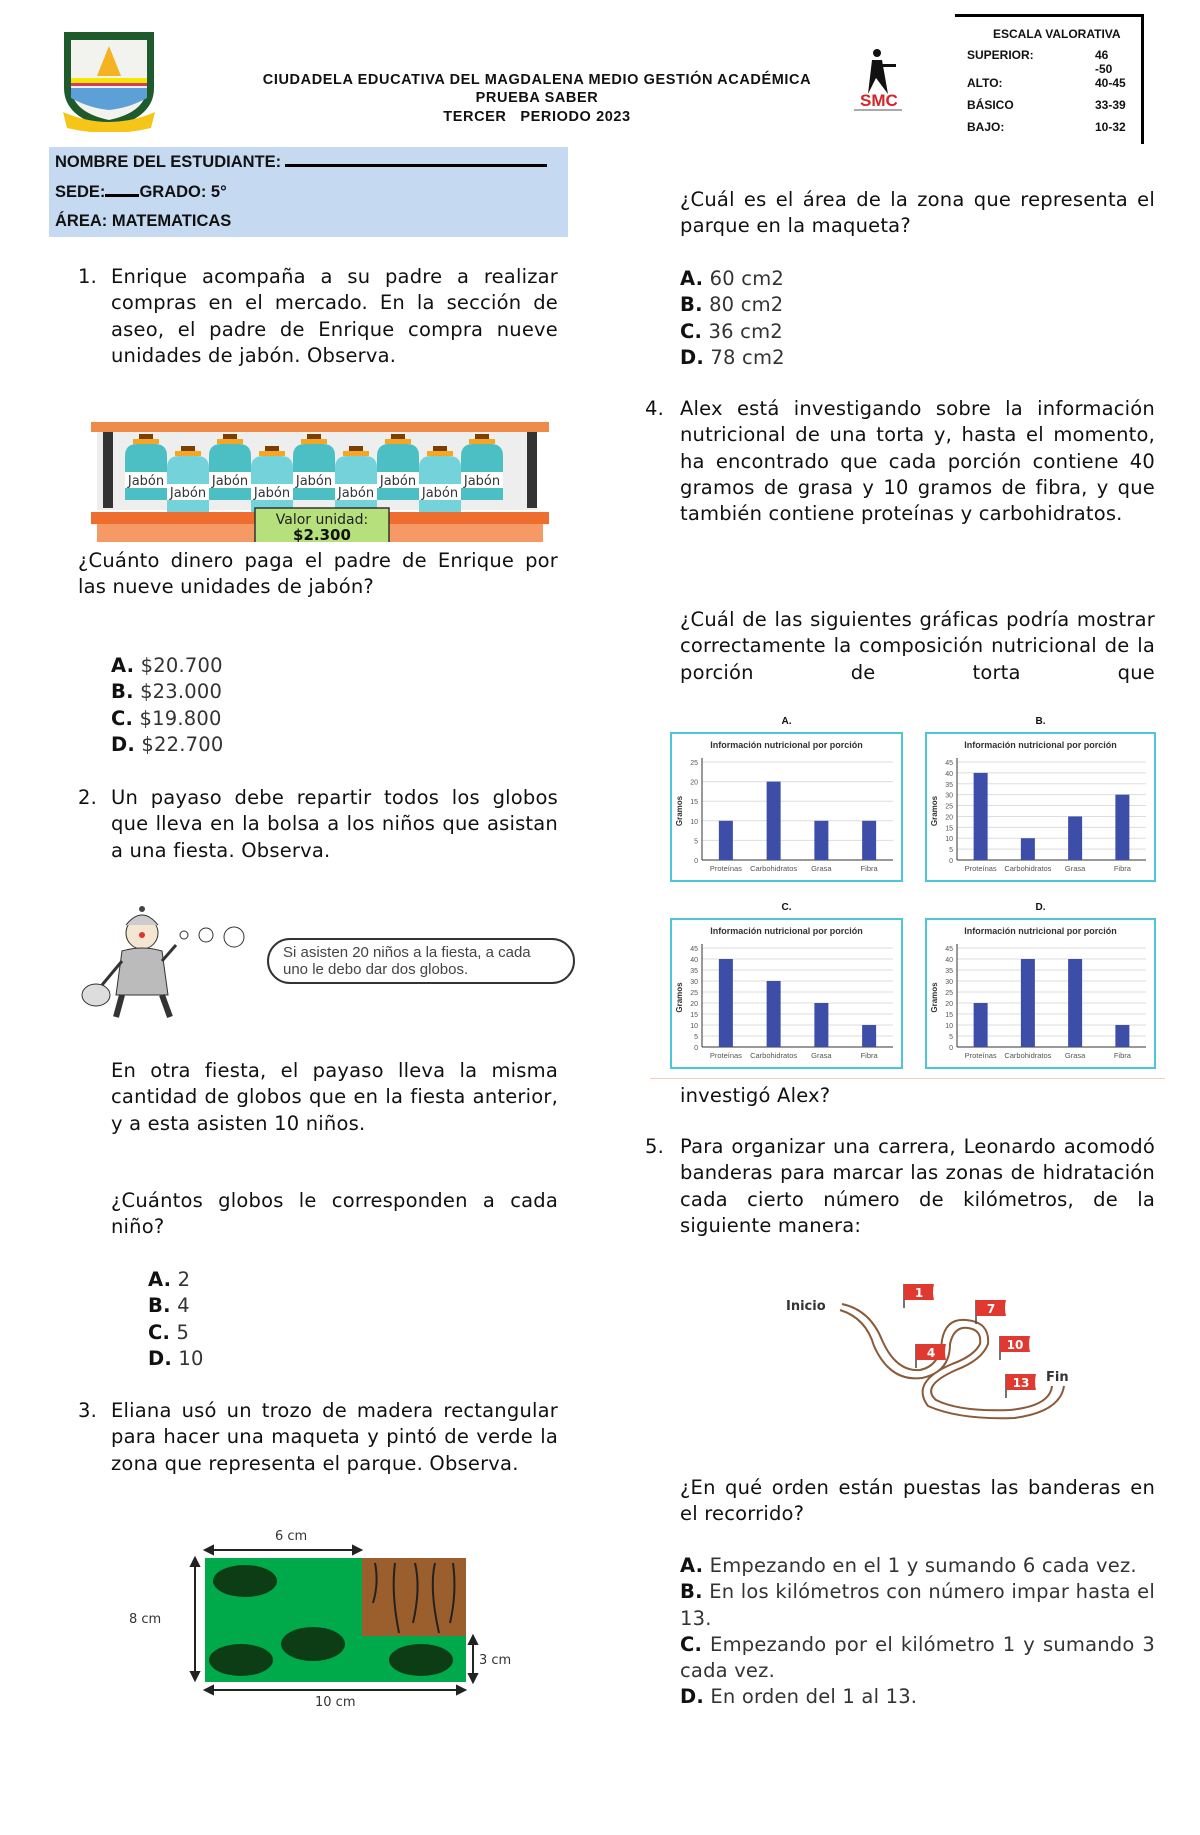 Image resolution: width=1200 pixels, height=1835 pixels. I want to click on escala-title: ESCALA VALORATIVA, so click(1057, 34).